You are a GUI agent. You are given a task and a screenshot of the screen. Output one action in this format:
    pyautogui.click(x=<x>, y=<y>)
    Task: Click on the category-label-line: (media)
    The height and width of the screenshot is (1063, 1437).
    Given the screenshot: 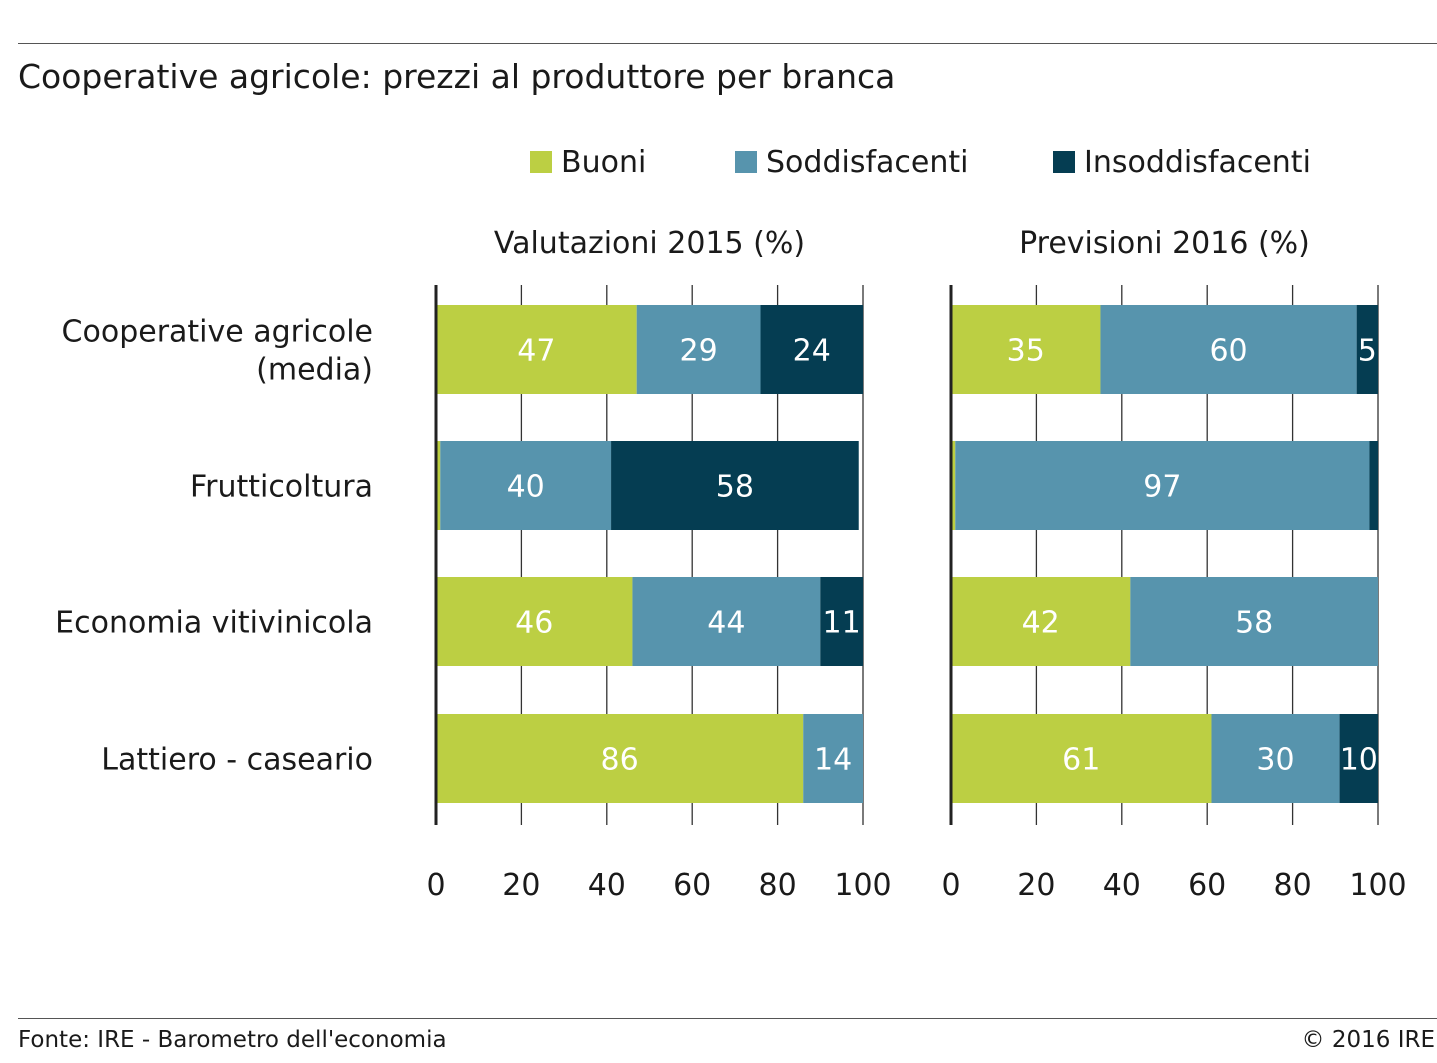 What is the action you would take?
    pyautogui.click(x=314, y=370)
    